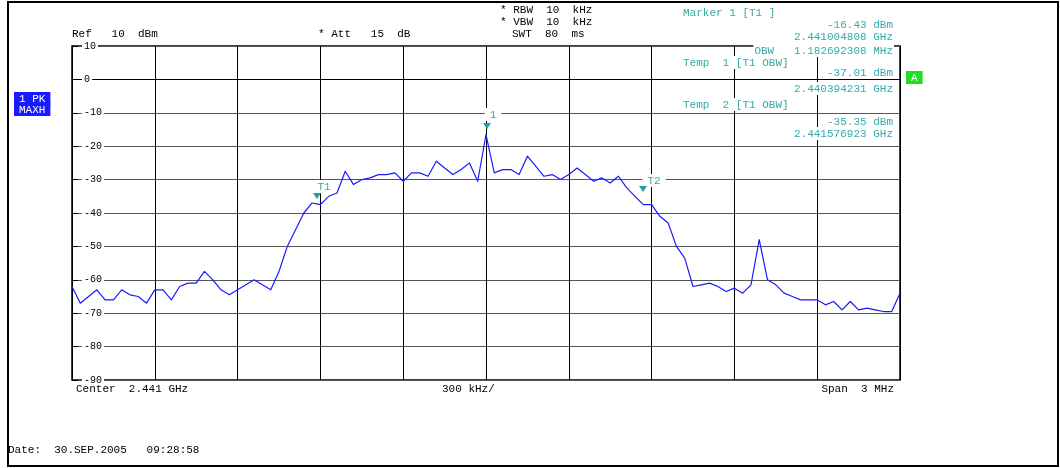  I want to click on annotation: -37.01 dBm, so click(860, 72).